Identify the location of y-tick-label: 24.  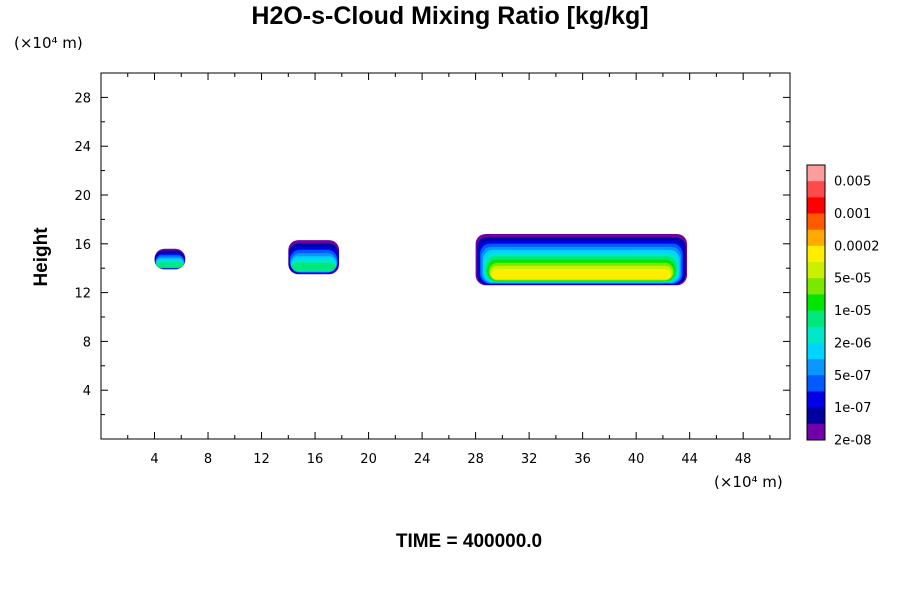
(82, 147).